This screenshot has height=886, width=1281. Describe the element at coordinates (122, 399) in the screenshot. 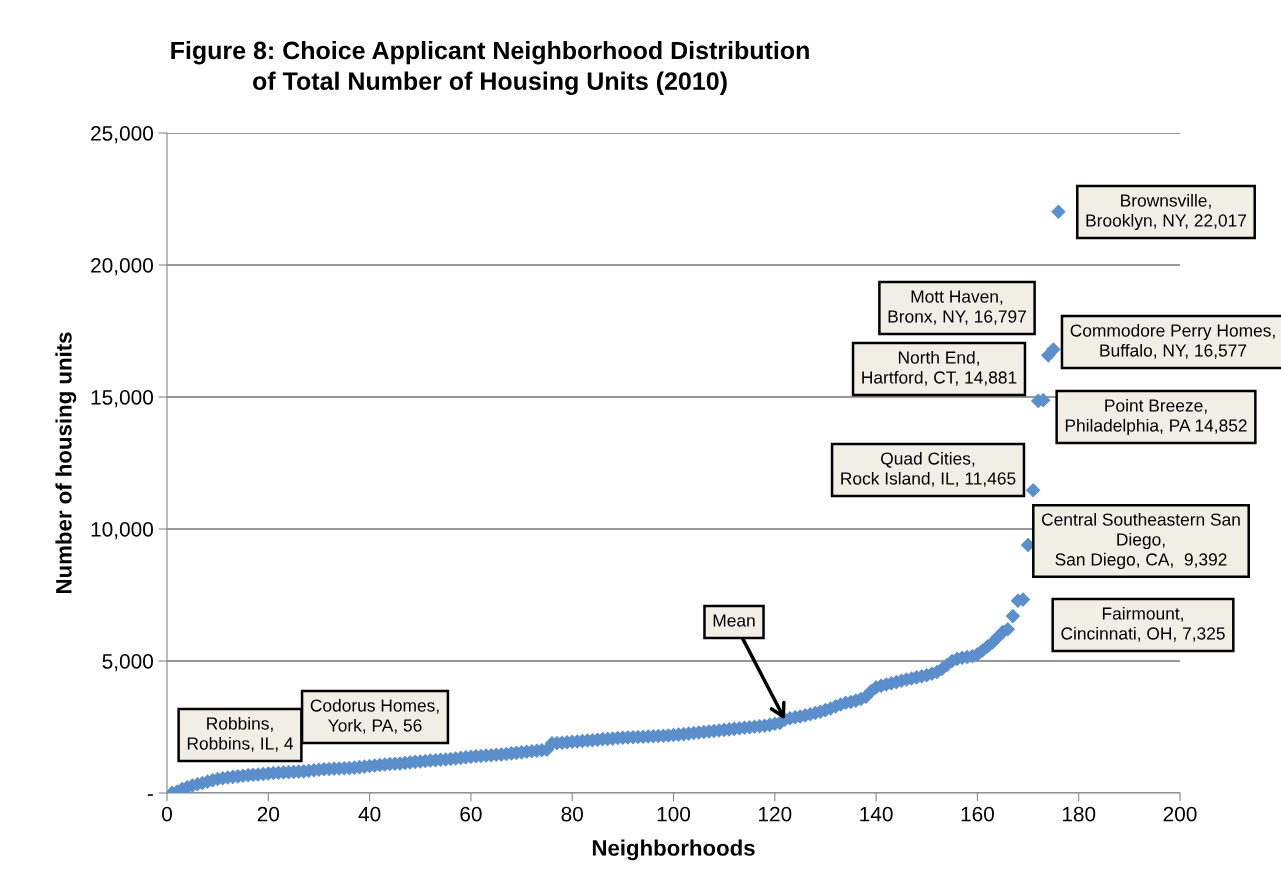

I see `y-tick-label: 15,000` at that location.